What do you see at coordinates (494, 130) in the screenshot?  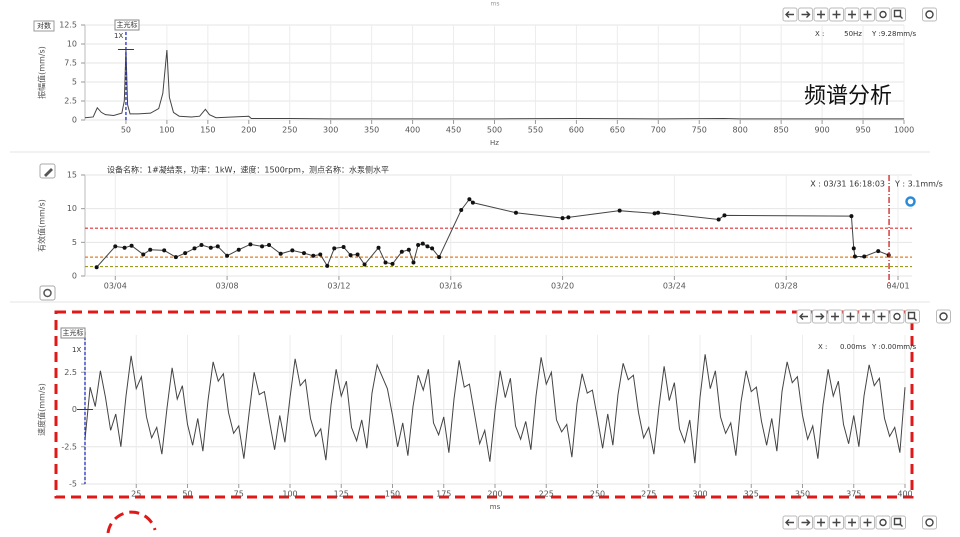 I see `x-tick-label: 500` at bounding box center [494, 130].